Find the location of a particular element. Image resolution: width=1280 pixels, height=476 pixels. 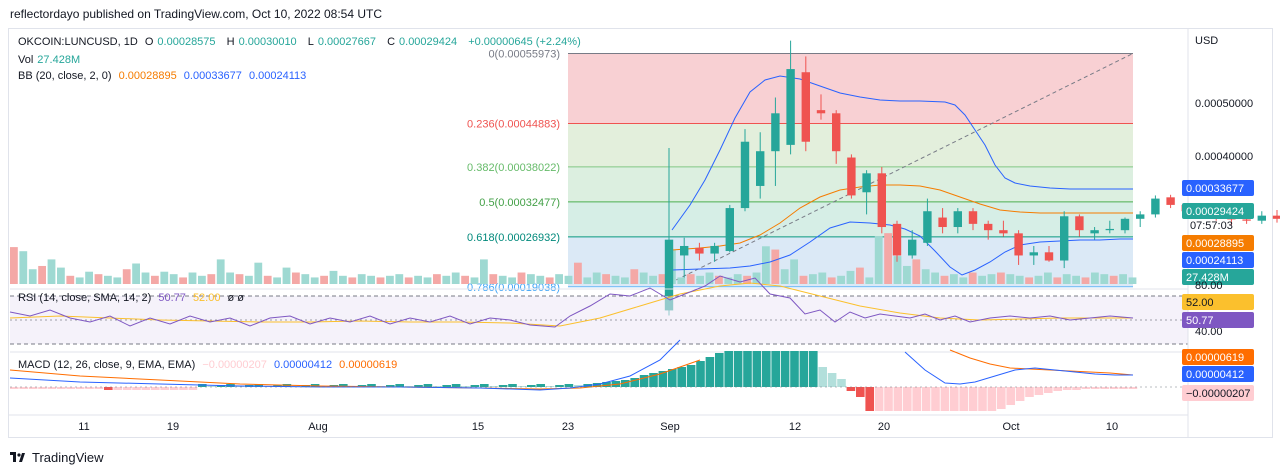

symbol-label: OKCOIN:LUNCUSD, 1D is located at coordinates (78, 42).